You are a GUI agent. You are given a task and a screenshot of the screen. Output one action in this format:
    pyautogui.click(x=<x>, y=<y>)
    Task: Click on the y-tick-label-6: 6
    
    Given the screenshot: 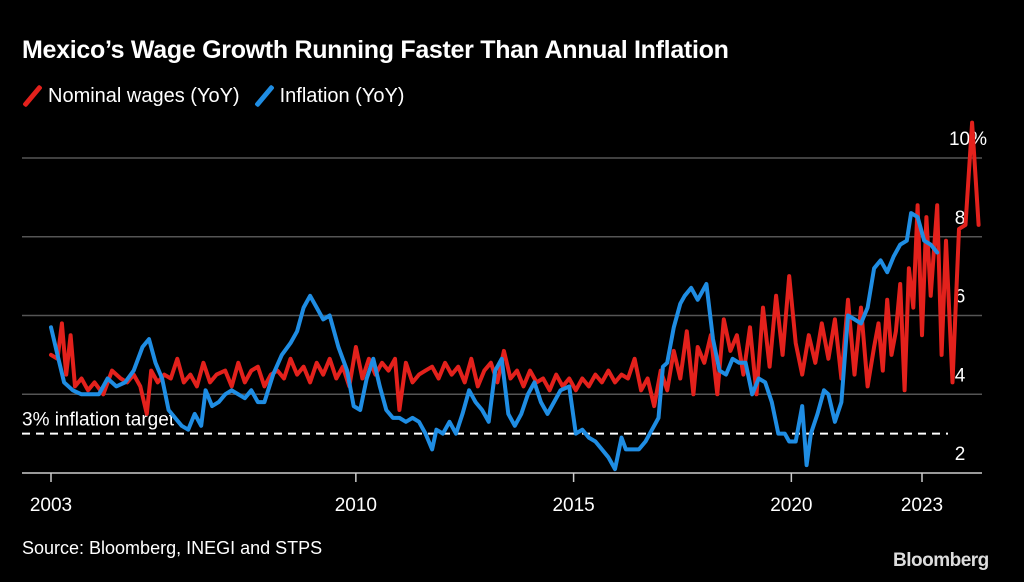 What is the action you would take?
    pyautogui.click(x=960, y=297)
    